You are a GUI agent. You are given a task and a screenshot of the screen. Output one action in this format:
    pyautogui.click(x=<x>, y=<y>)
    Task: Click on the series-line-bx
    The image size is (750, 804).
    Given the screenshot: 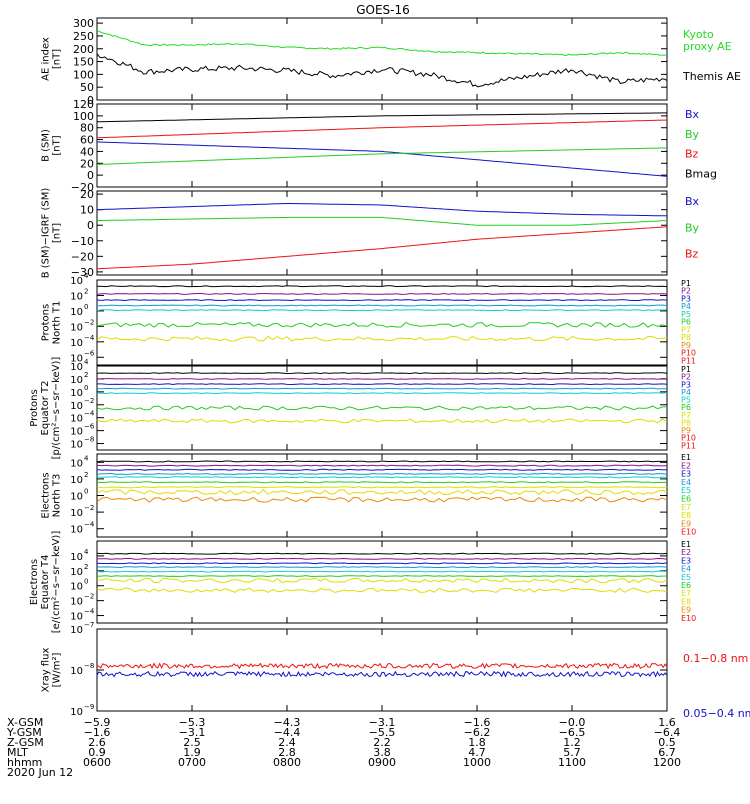 What is the action you would take?
    pyautogui.click(x=382, y=159)
    